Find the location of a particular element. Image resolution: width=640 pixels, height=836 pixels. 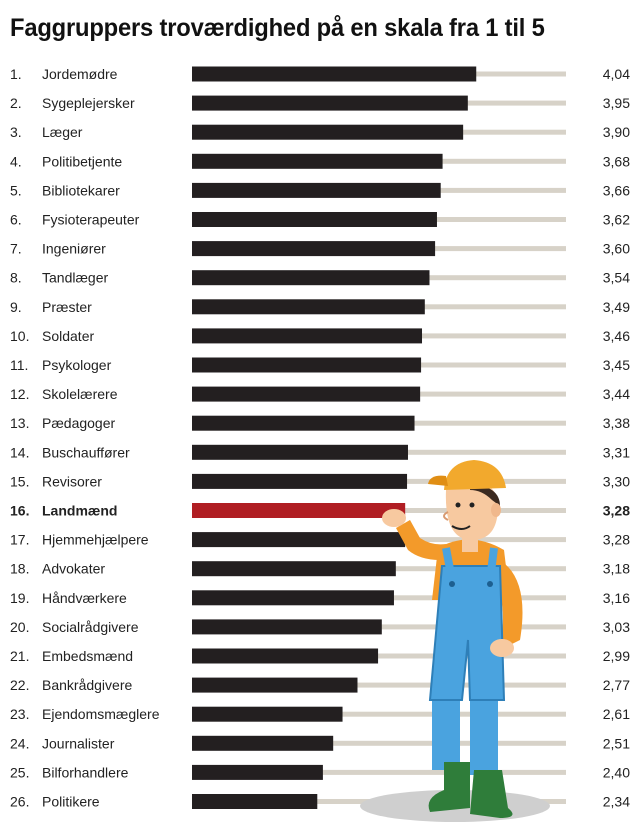

category-label: Landmænd is located at coordinates (79, 511).